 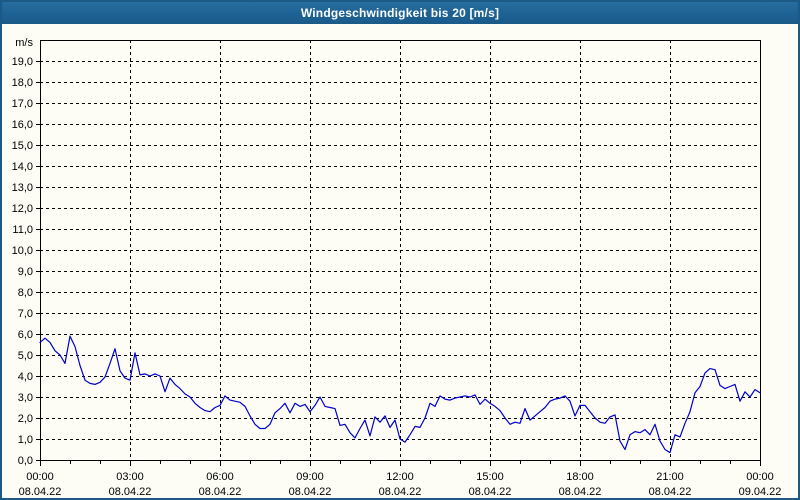 I want to click on y-tick-label: 11,0, so click(x=22, y=230).